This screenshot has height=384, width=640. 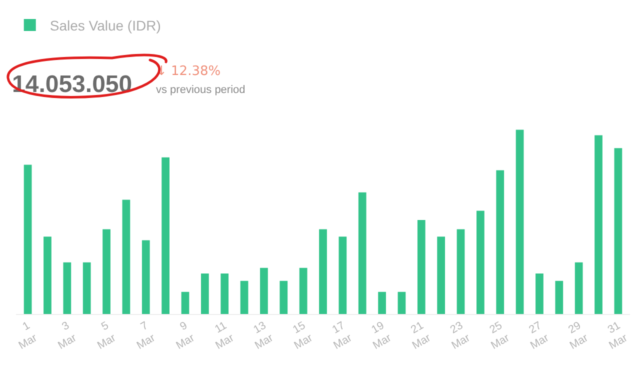 I want to click on x-tick-label: 31 Mar, so click(x=618, y=336).